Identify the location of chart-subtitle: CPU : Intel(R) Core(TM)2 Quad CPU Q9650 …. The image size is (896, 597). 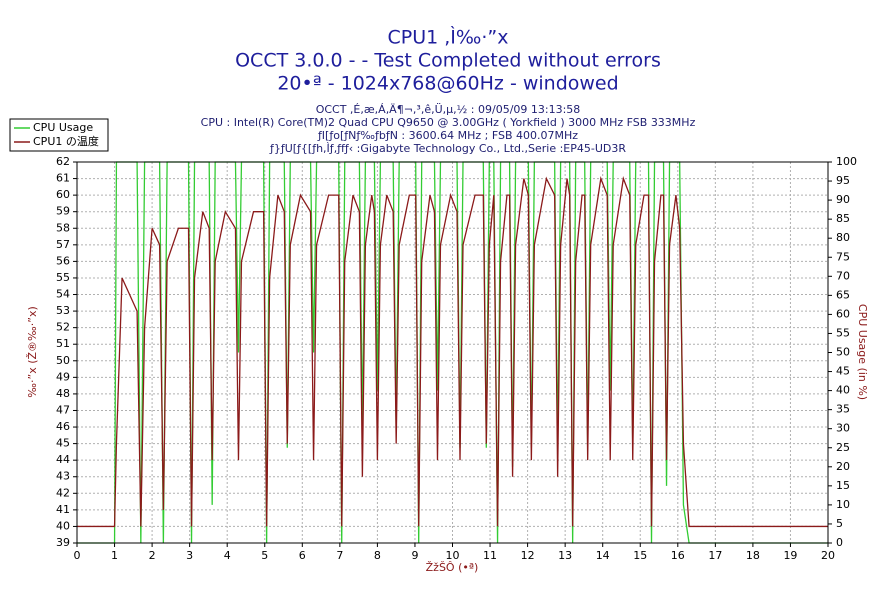
(448, 122).